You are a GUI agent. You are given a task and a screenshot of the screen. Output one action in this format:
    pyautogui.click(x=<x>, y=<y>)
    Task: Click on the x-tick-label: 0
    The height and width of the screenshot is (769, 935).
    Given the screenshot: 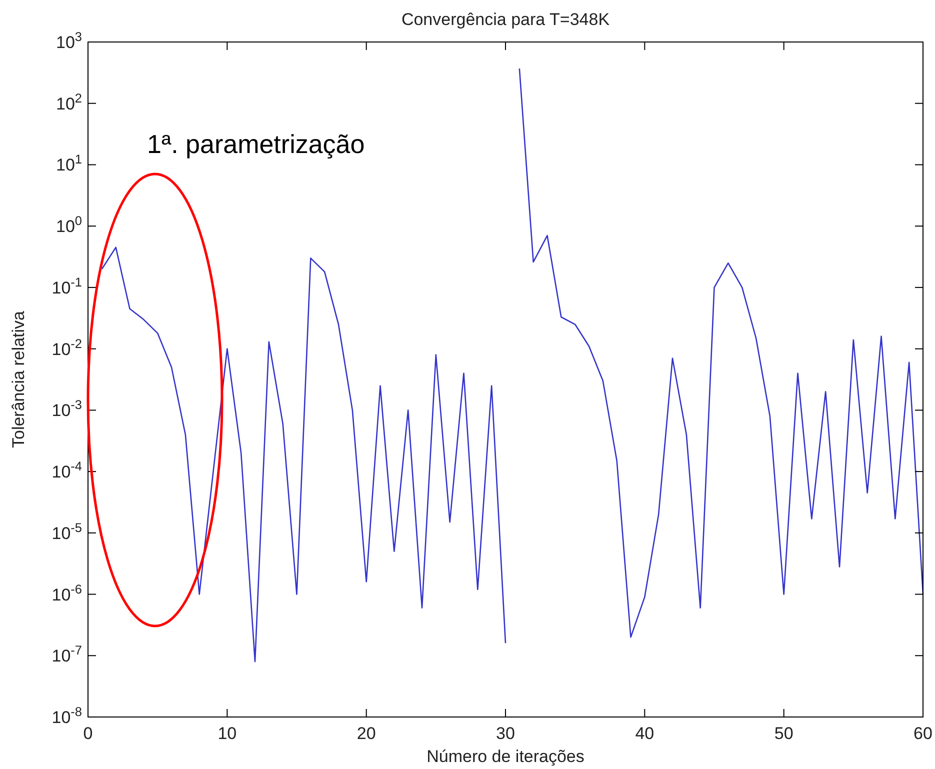 What is the action you would take?
    pyautogui.click(x=88, y=733)
    